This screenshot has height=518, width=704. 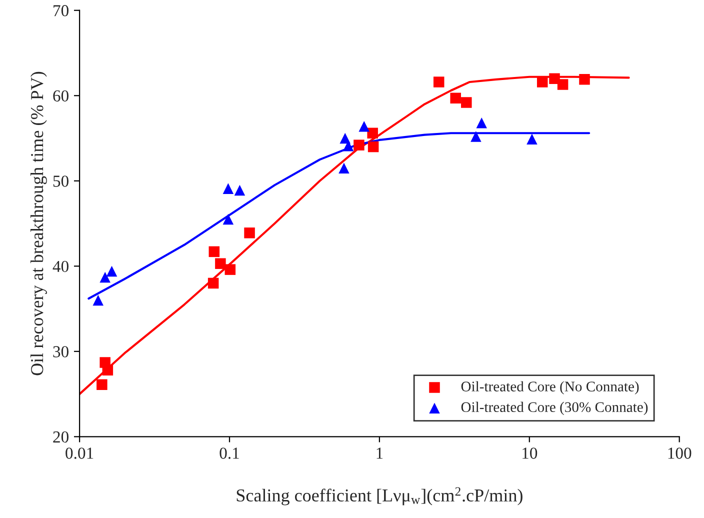 What do you see at coordinates (60, 181) in the screenshot?
I see `y-tick-label: 50` at bounding box center [60, 181].